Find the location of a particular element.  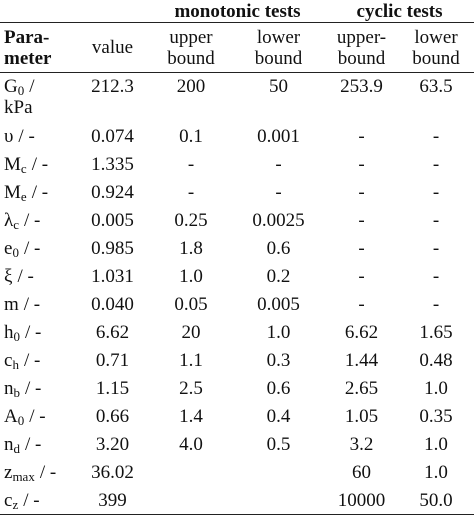

value-cell: 1.44 is located at coordinates (361, 360).